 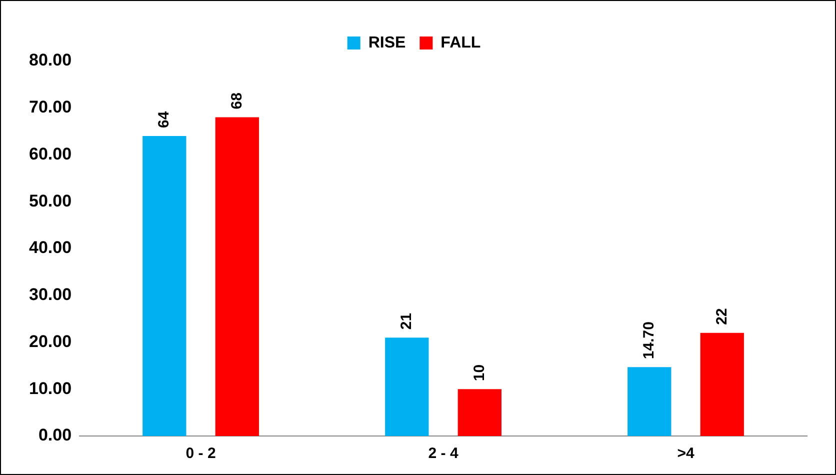 I want to click on data-label: 21, so click(x=407, y=321).